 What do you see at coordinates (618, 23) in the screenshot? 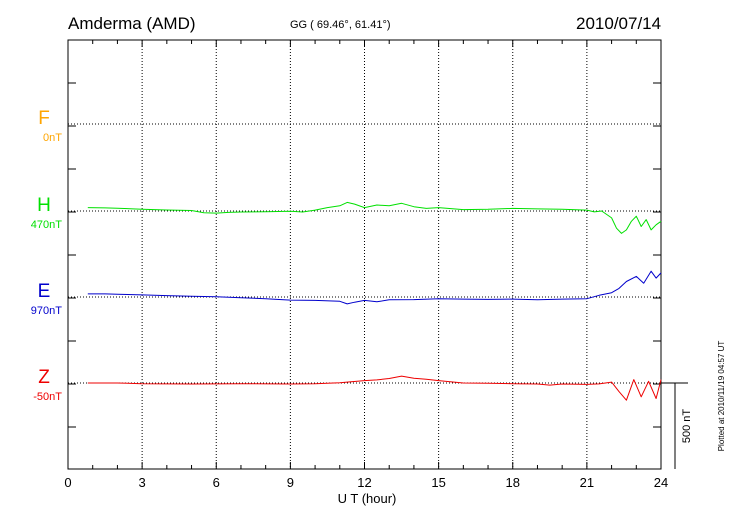
I see `date-label: 2010/07/14` at bounding box center [618, 23].